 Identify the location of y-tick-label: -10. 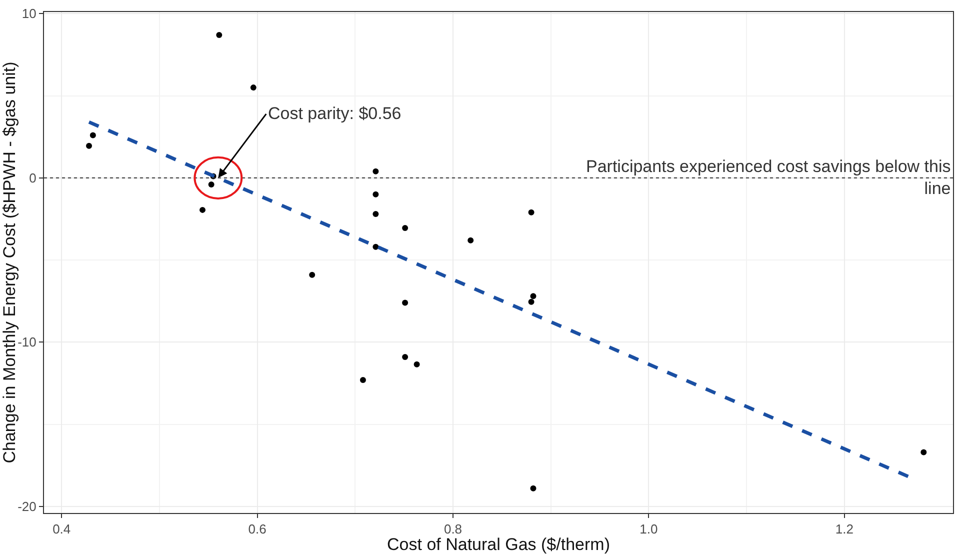
(27, 342).